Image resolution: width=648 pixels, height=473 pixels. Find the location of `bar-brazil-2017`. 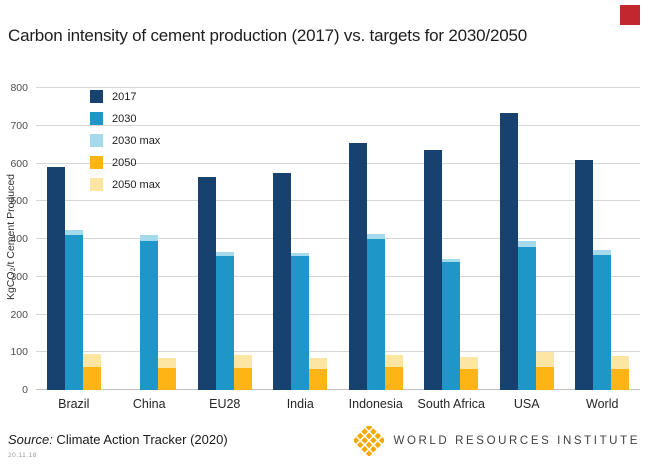

bar-brazil-2017 is located at coordinates (55, 278).